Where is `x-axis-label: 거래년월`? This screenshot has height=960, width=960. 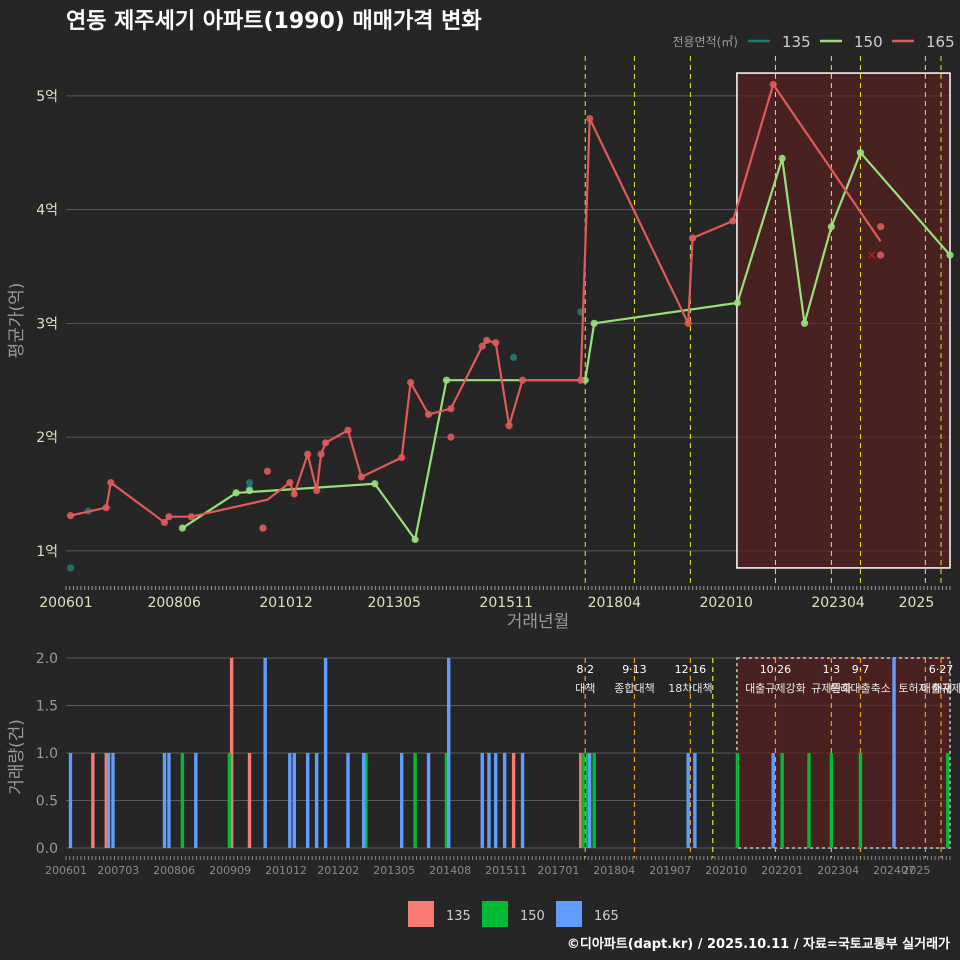
x-axis-label: 거래년월 is located at coordinates (538, 622).